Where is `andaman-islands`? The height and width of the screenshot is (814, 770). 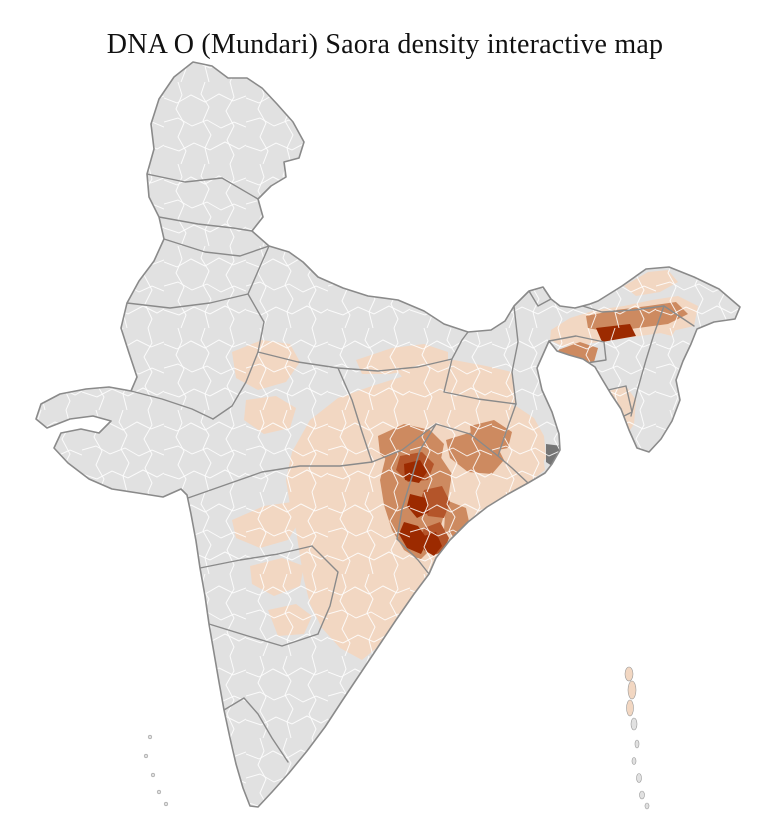
andaman-islands is located at coordinates (630, 691).